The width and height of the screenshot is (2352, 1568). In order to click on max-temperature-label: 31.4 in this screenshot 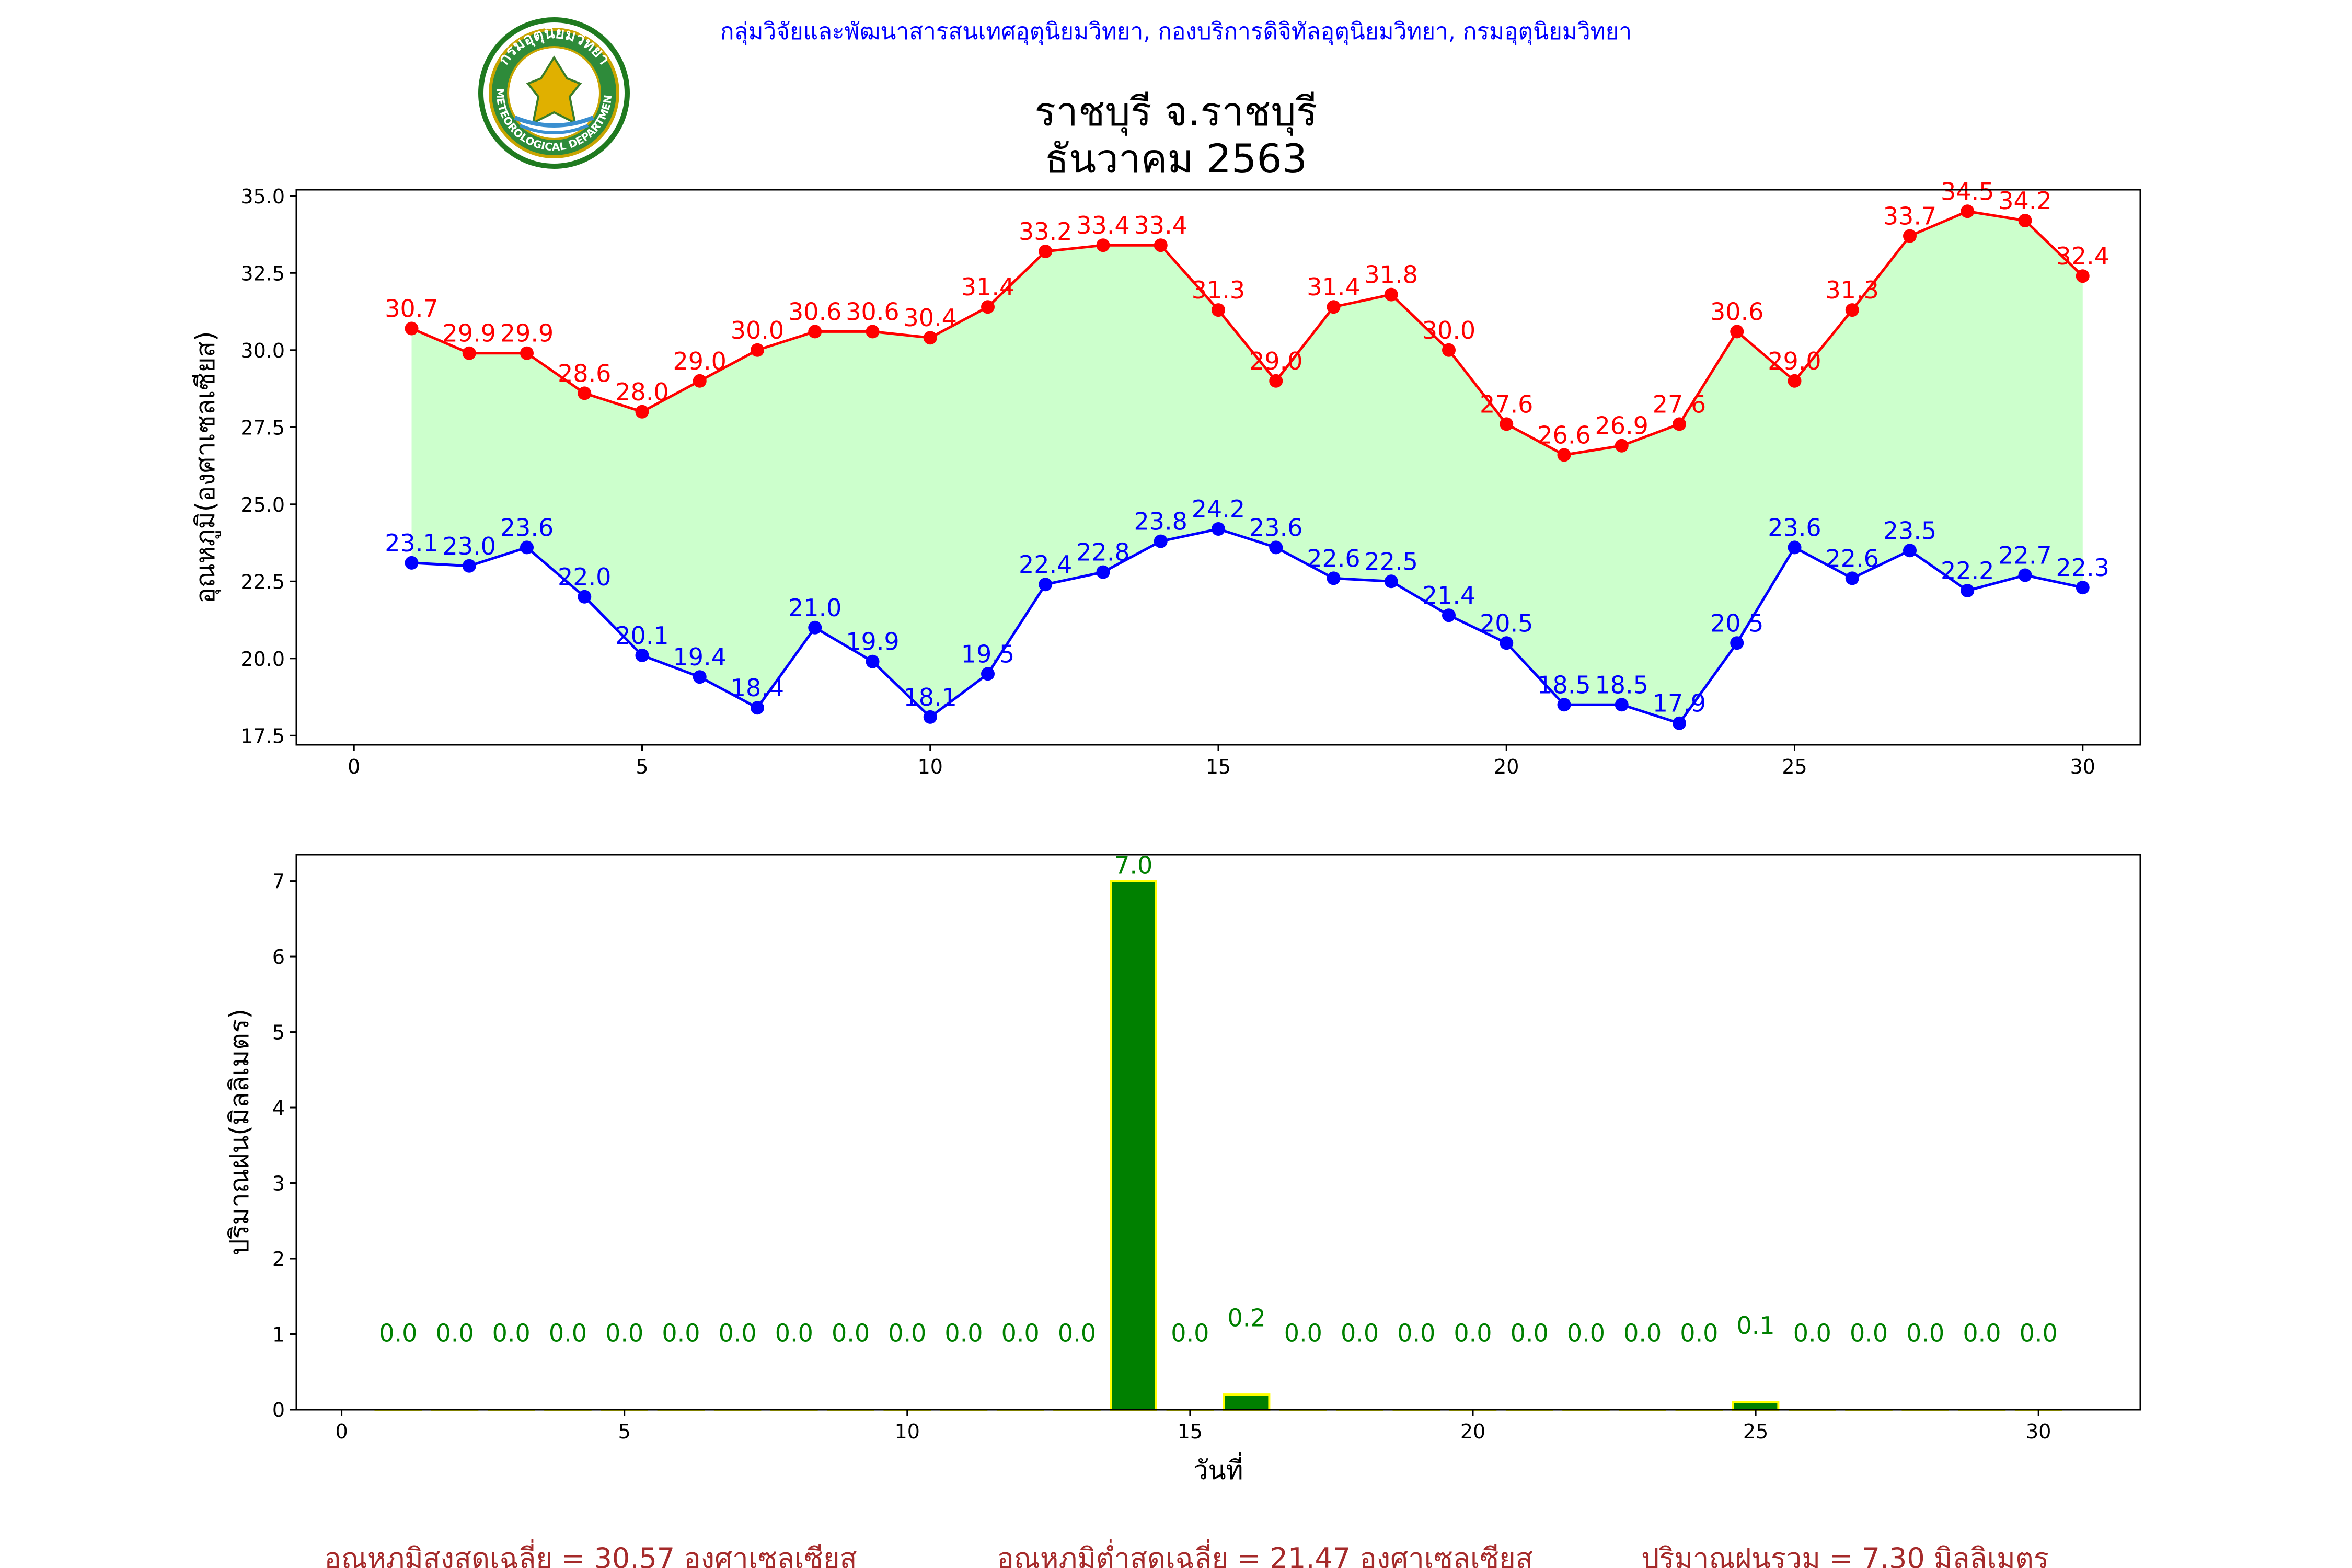, I will do `click(1333, 287)`.